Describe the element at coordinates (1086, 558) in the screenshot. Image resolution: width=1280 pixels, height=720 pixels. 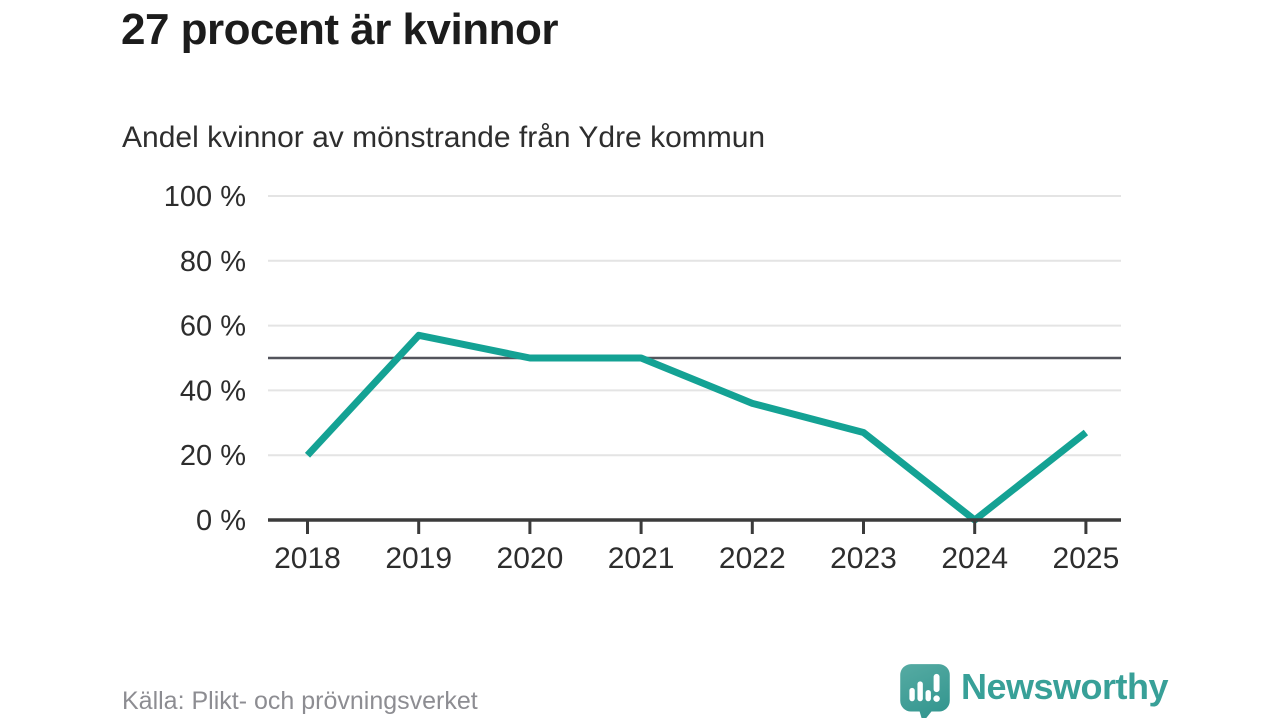
I see `x-tick-label: 2025` at that location.